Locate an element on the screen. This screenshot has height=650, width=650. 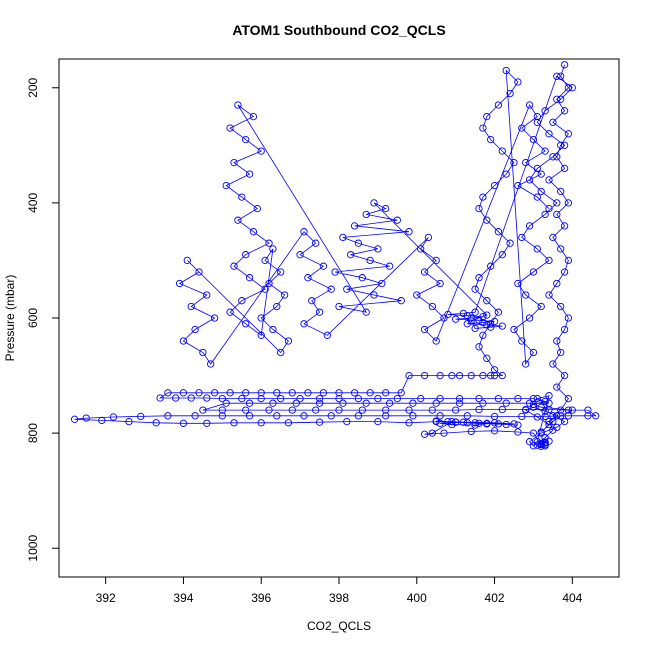
x-axis: 392 394 396 398 400 402 404 is located at coordinates (339, 590).